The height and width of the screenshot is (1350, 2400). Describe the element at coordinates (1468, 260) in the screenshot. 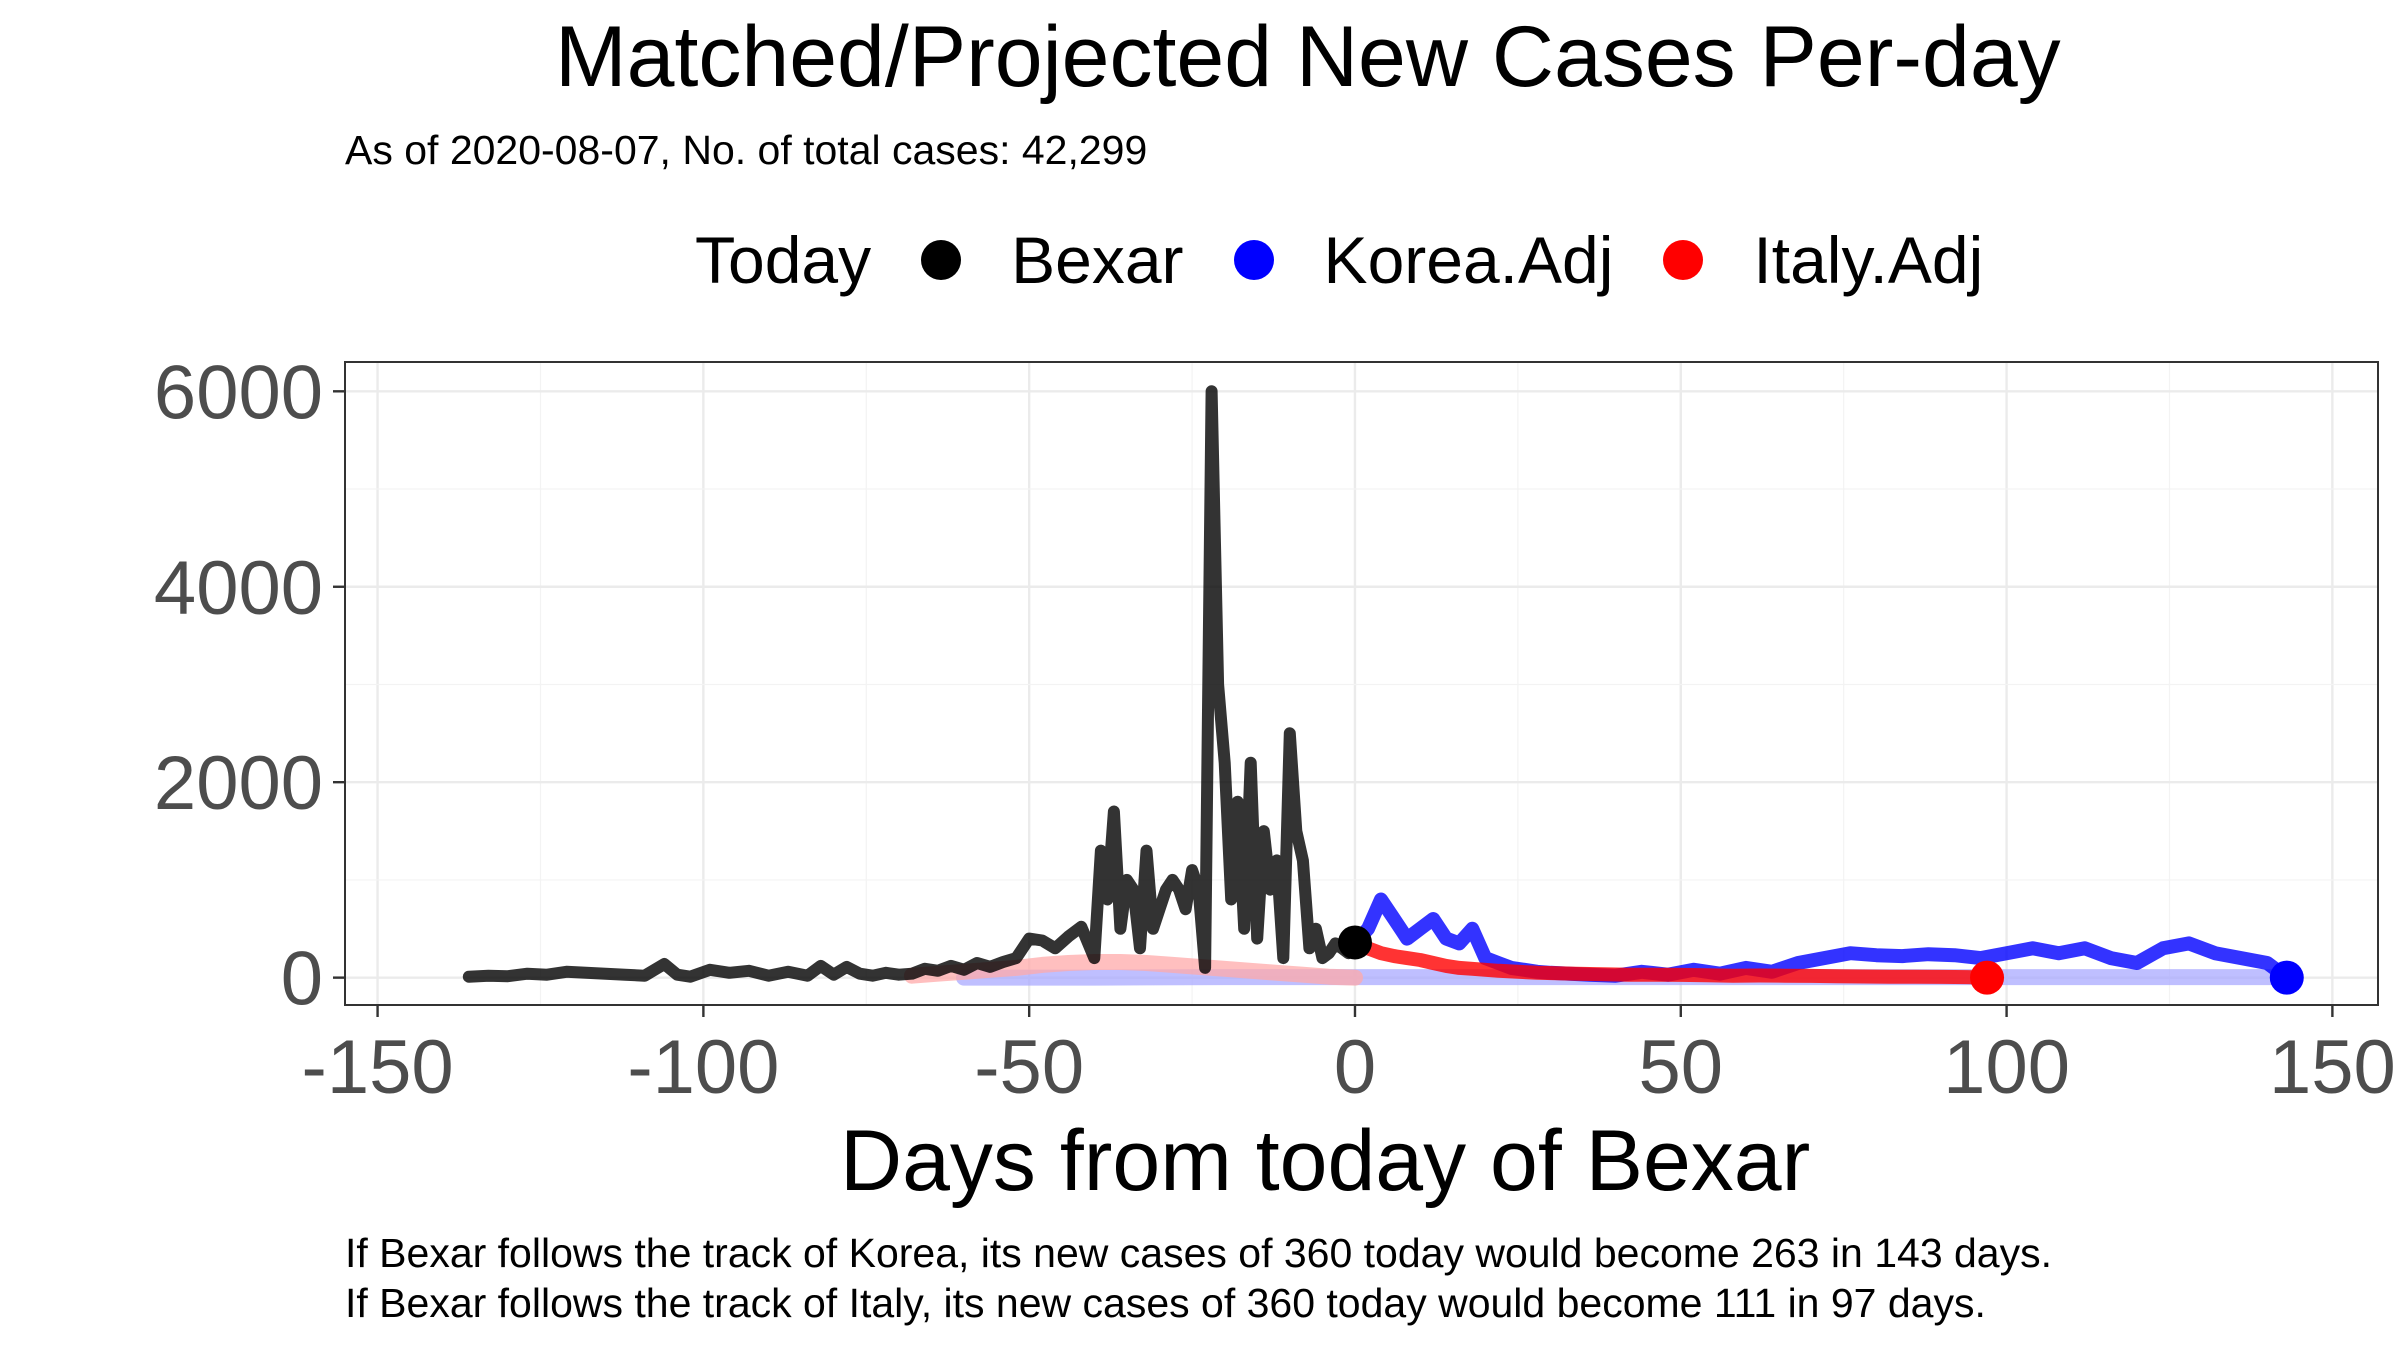

I see `legend-label-korea: Korea.Adj` at that location.